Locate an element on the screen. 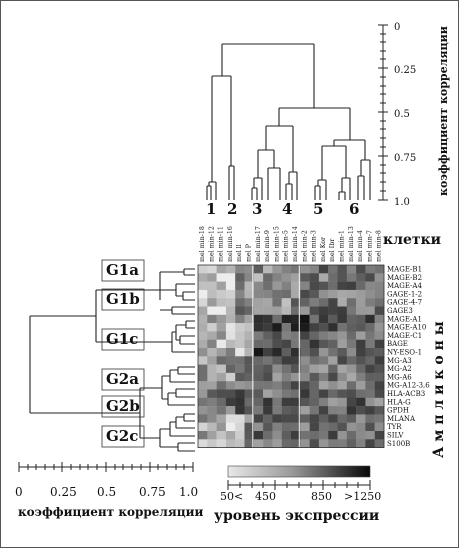 The height and width of the screenshot is (548, 459). gene-label: MAGE-C1 is located at coordinates (404, 336).